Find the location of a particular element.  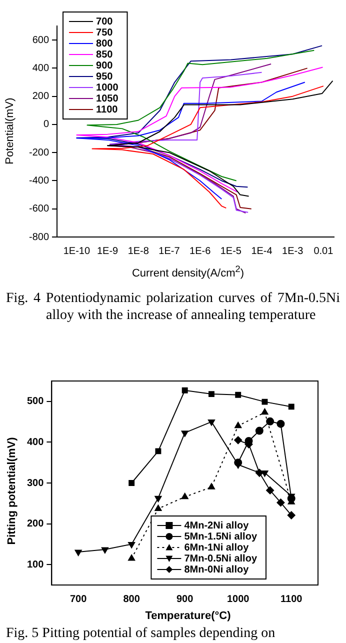

x-tick-label: 1E-6 is located at coordinates (201, 251).